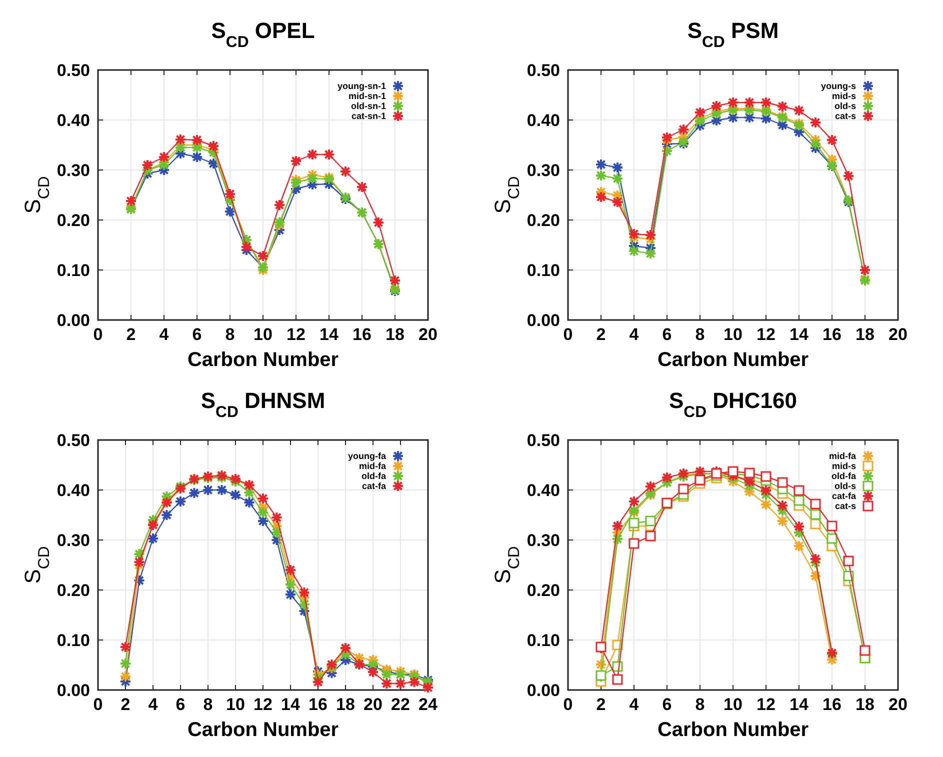 This screenshot has width=943, height=757. Describe the element at coordinates (367, 456) in the screenshot. I see `legend-label: young-fa` at that location.